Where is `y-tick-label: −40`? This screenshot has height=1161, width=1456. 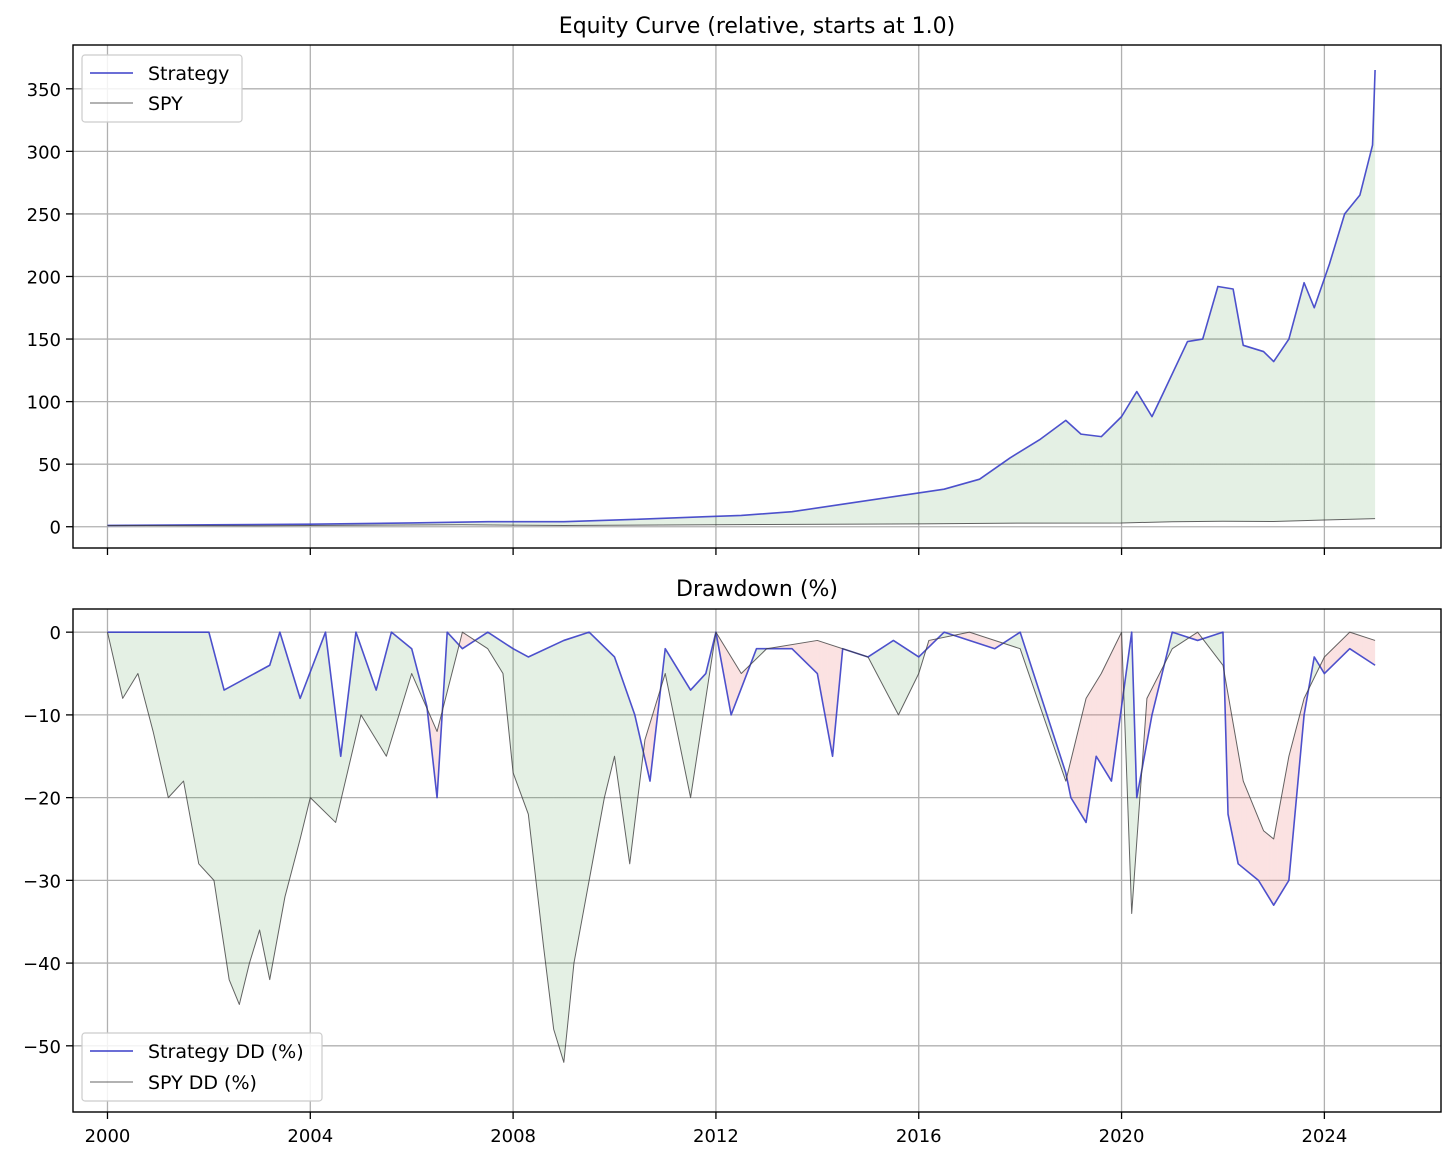
y-tick-label: −40 is located at coordinates (42, 964).